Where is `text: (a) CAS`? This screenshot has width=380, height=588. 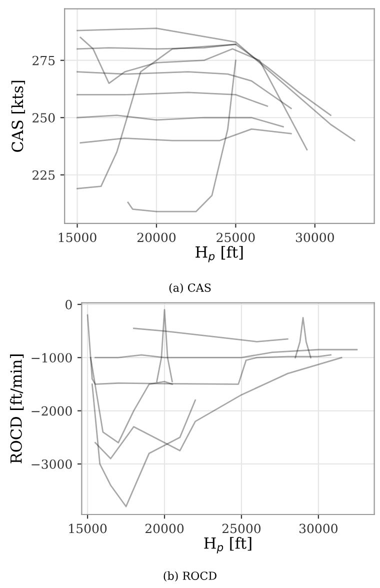
text: (a) CAS is located at coordinates (190, 288).